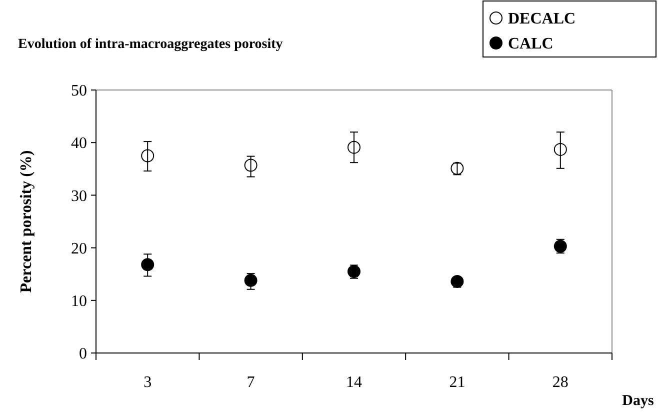  I want to click on x-tick-label: 28, so click(560, 382).